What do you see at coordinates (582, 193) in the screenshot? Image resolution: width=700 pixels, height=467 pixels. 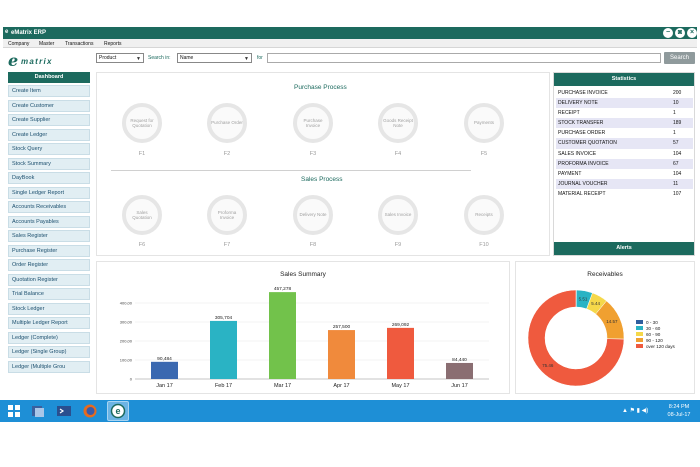 I see `stat-name: MATERIAL RECEIPT` at bounding box center [582, 193].